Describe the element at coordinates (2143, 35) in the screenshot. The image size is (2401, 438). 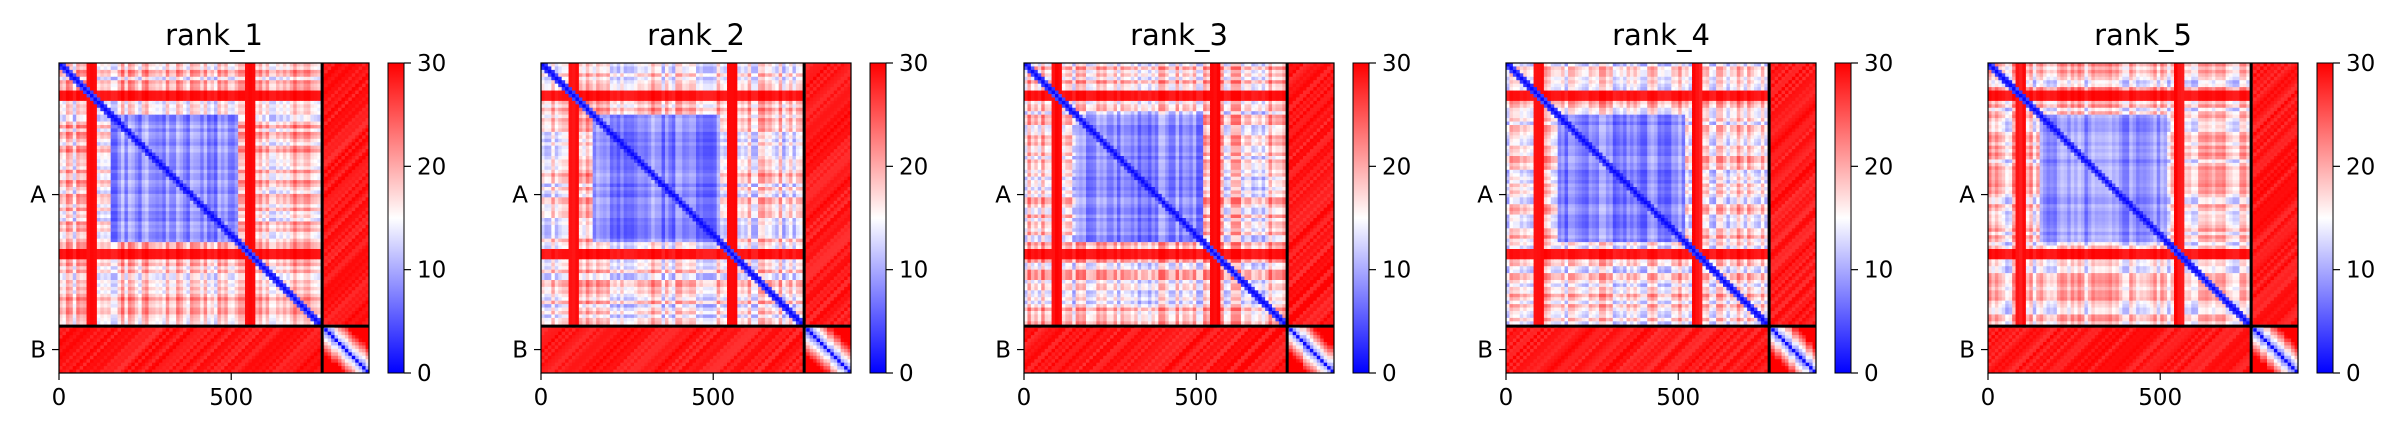
I see `chart-title: rank_5` at that location.